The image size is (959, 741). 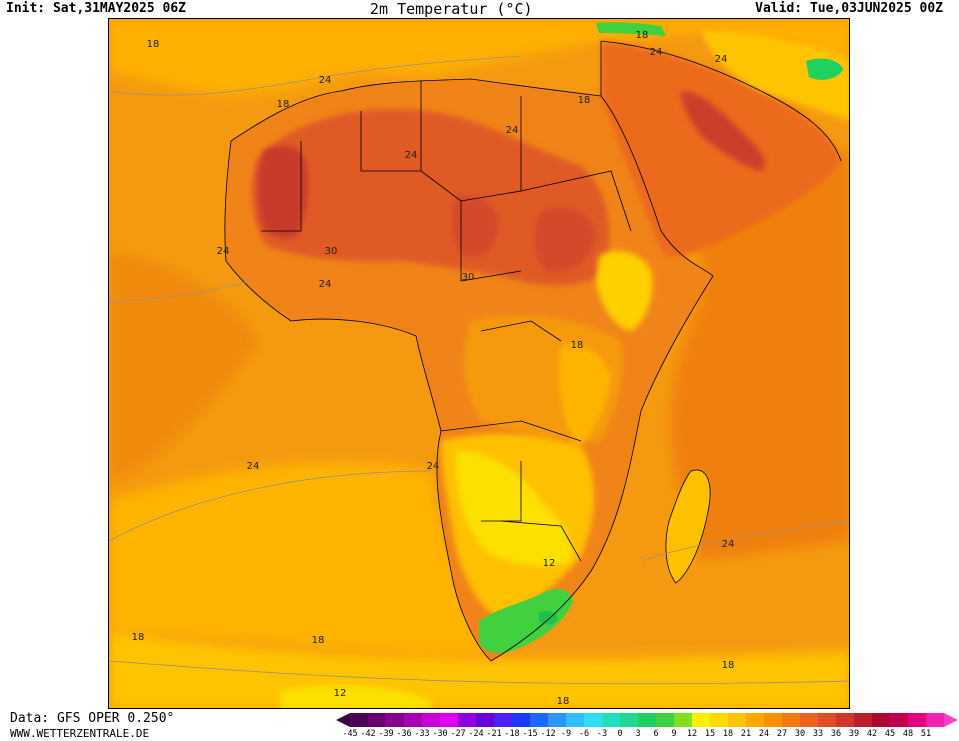 I want to click on legend-tick-label: 48, so click(x=908, y=734).